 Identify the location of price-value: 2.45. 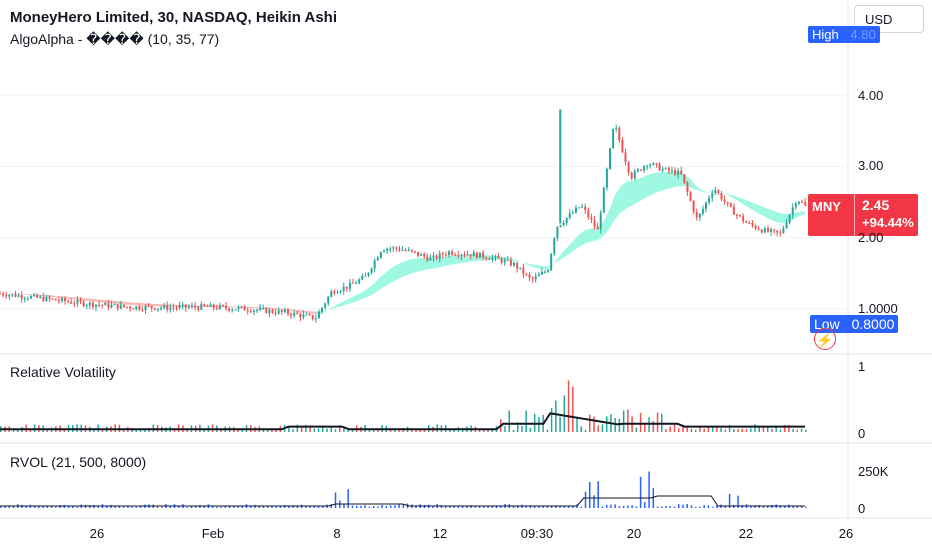
(876, 205).